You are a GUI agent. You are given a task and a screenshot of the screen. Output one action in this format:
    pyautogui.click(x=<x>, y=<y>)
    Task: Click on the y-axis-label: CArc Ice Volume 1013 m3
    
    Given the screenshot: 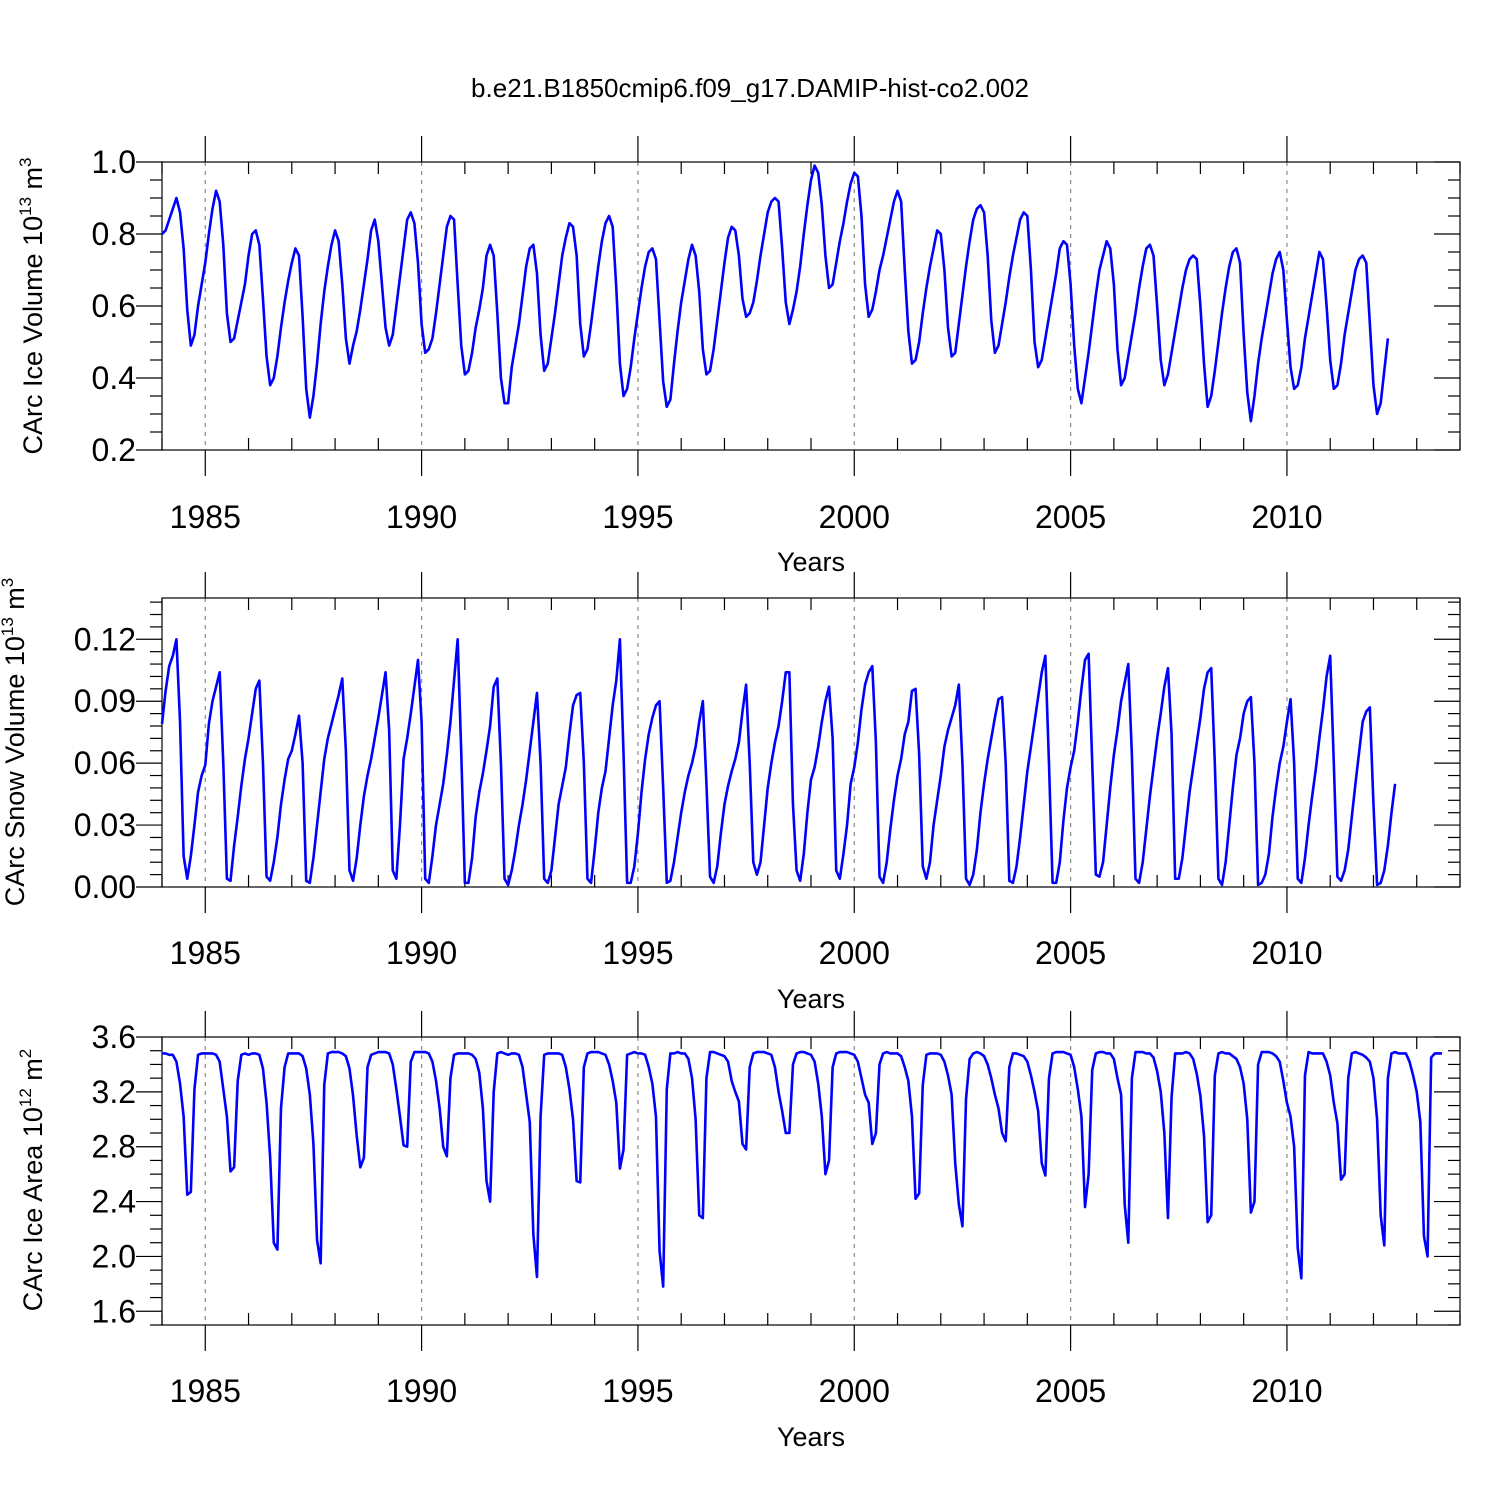 What is the action you would take?
    pyautogui.click(x=32, y=305)
    